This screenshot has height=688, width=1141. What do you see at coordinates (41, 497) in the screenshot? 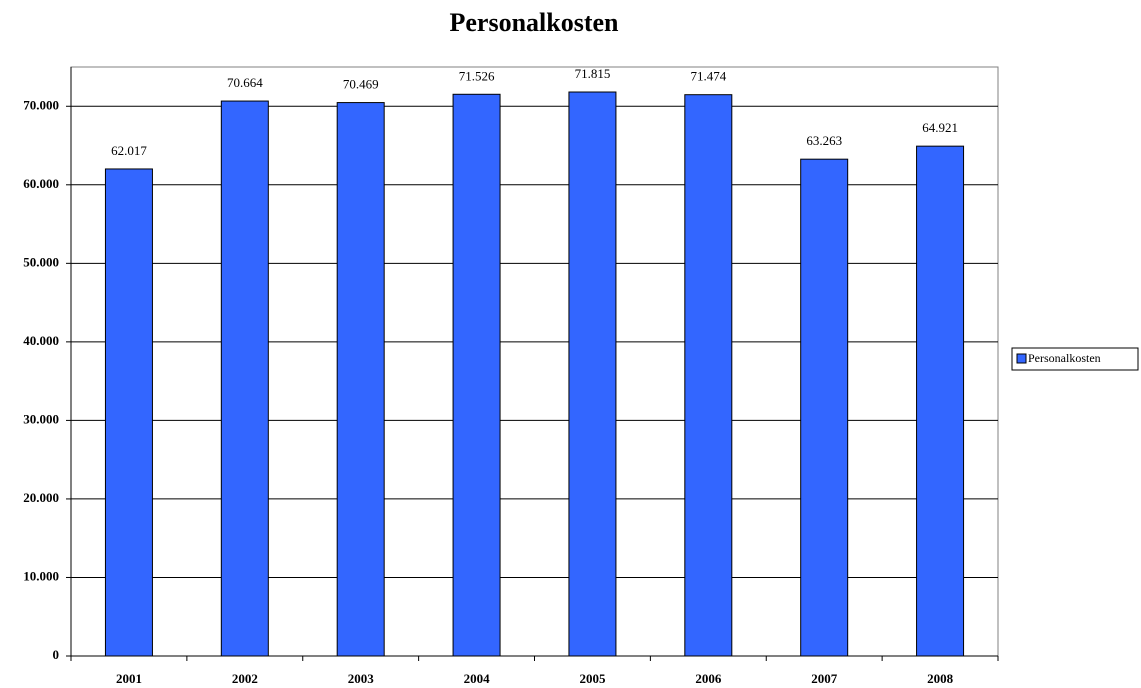
I see `y-tick-label: 20.000` at bounding box center [41, 497].